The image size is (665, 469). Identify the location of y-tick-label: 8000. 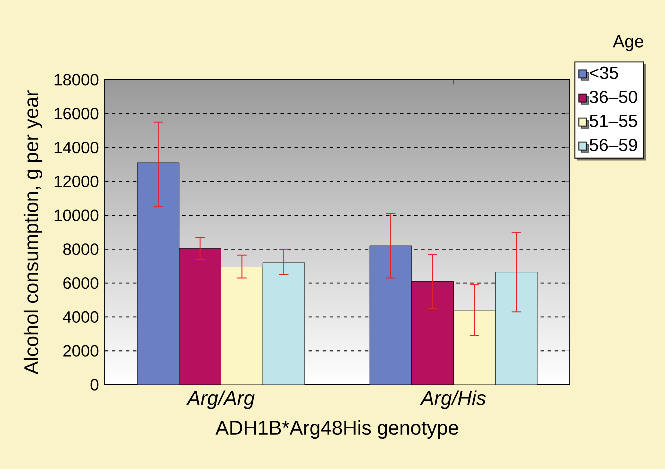
(81, 250).